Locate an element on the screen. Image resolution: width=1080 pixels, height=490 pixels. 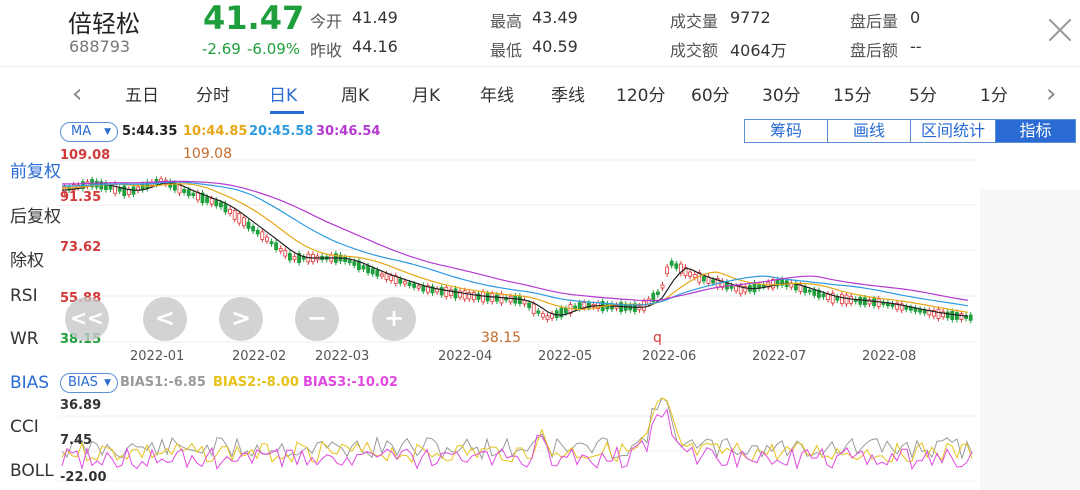
volume-label: 成交量 is located at coordinates (694, 21).